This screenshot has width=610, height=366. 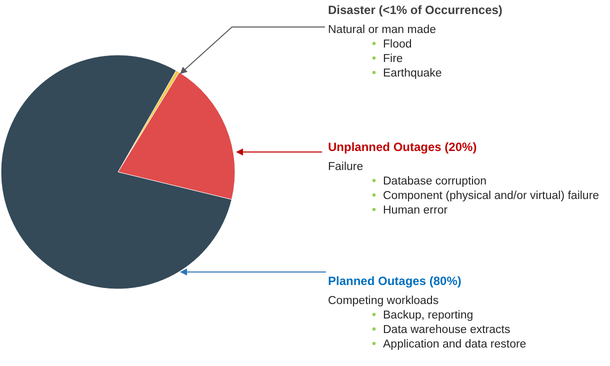 What do you see at coordinates (393, 59) in the screenshot?
I see `text: Fire` at bounding box center [393, 59].